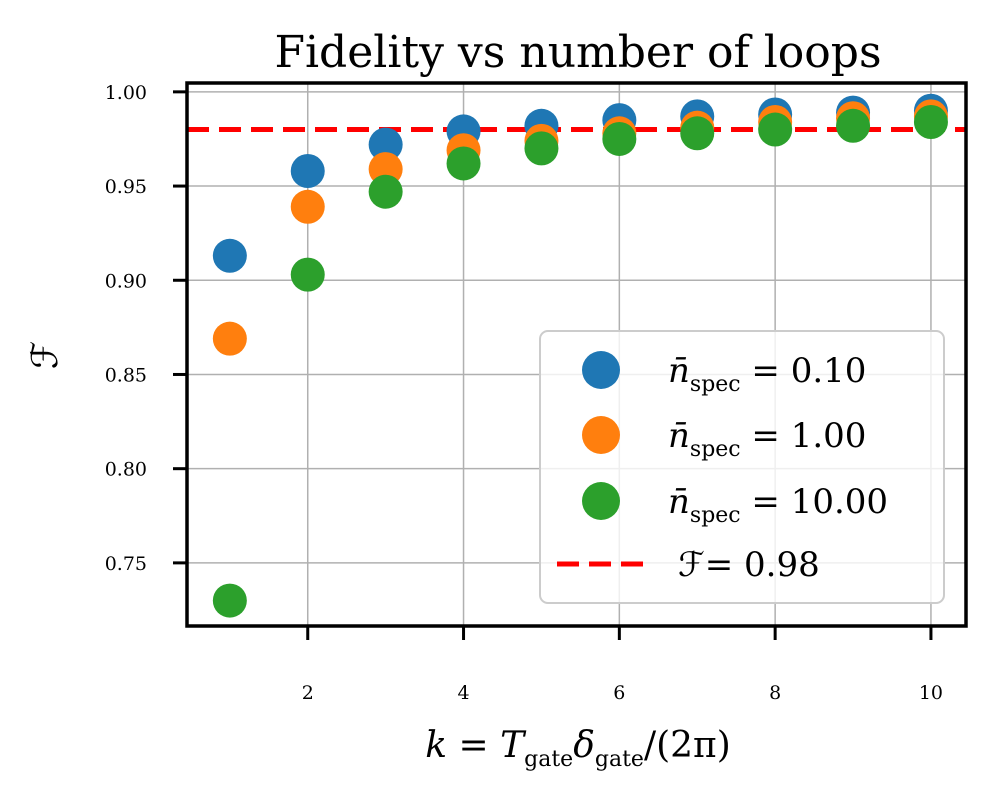 This screenshot has height=797, width=997. Describe the element at coordinates (767, 439) in the screenshot. I see `legend-label: n̄spec = 1.00` at that location.